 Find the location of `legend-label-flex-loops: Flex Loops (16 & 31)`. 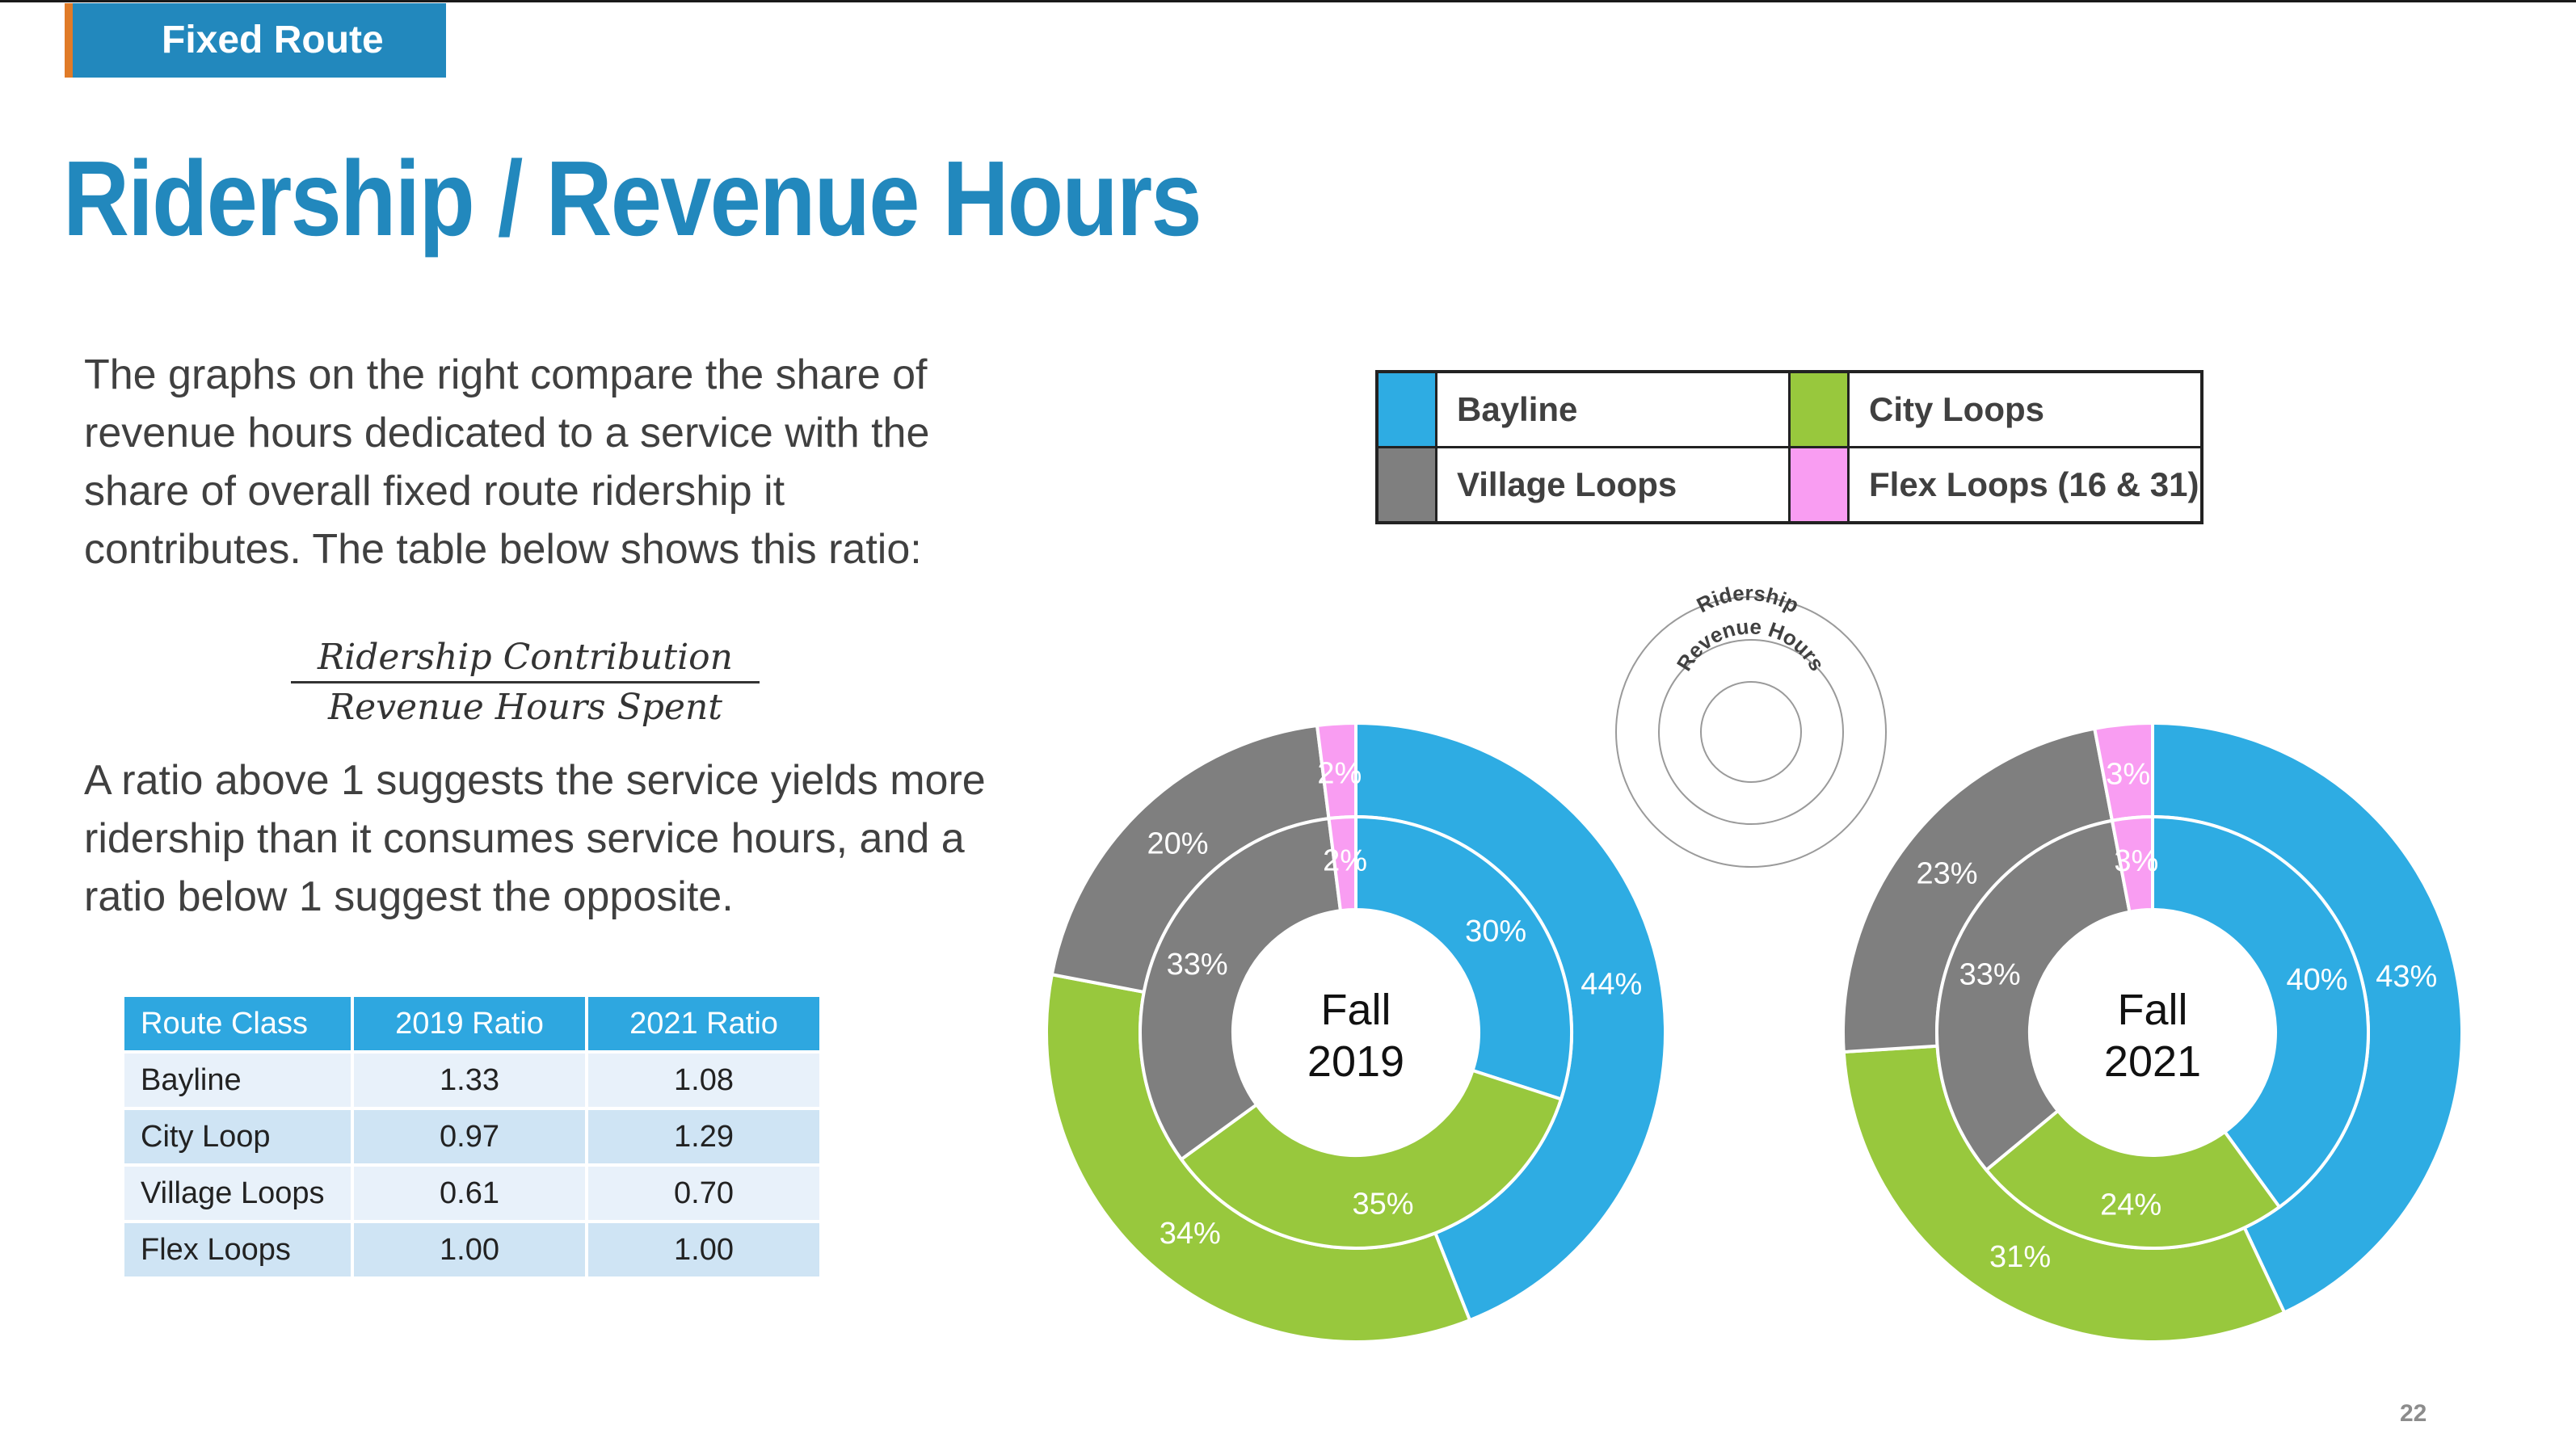

legend-label-flex-loops: Flex Loops (16 & 31) is located at coordinates (2025, 485).